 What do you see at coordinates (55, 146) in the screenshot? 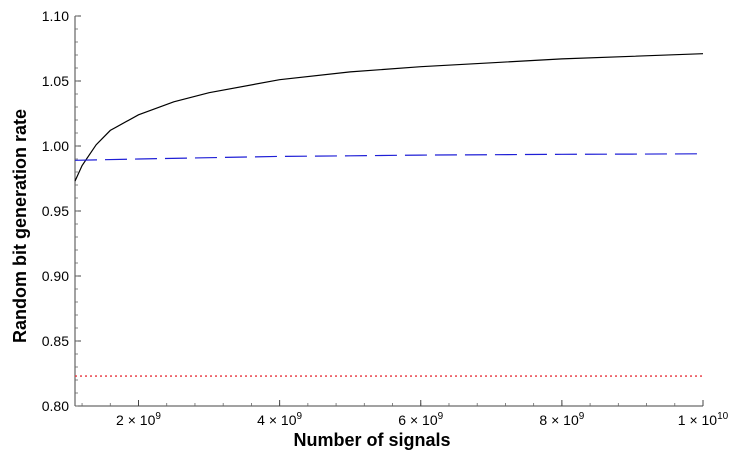
I see `y-tick-label: 1.00` at bounding box center [55, 146].